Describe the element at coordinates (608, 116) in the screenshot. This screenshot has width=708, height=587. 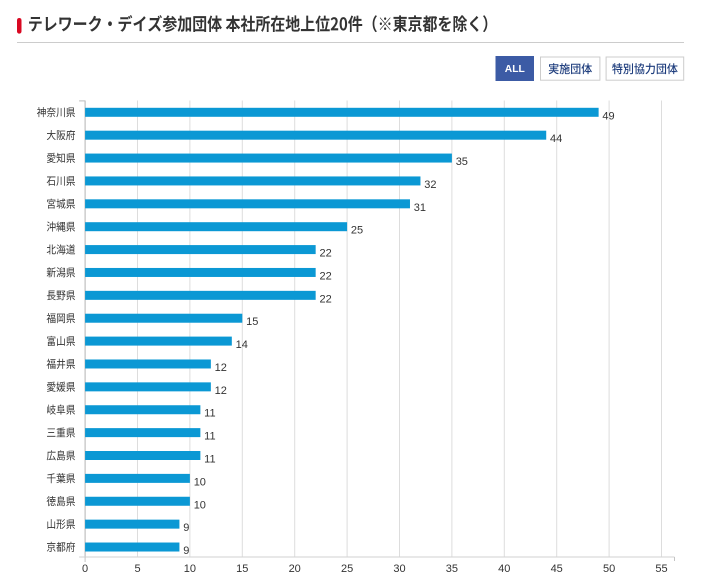
I see `svg-text: 49` at that location.